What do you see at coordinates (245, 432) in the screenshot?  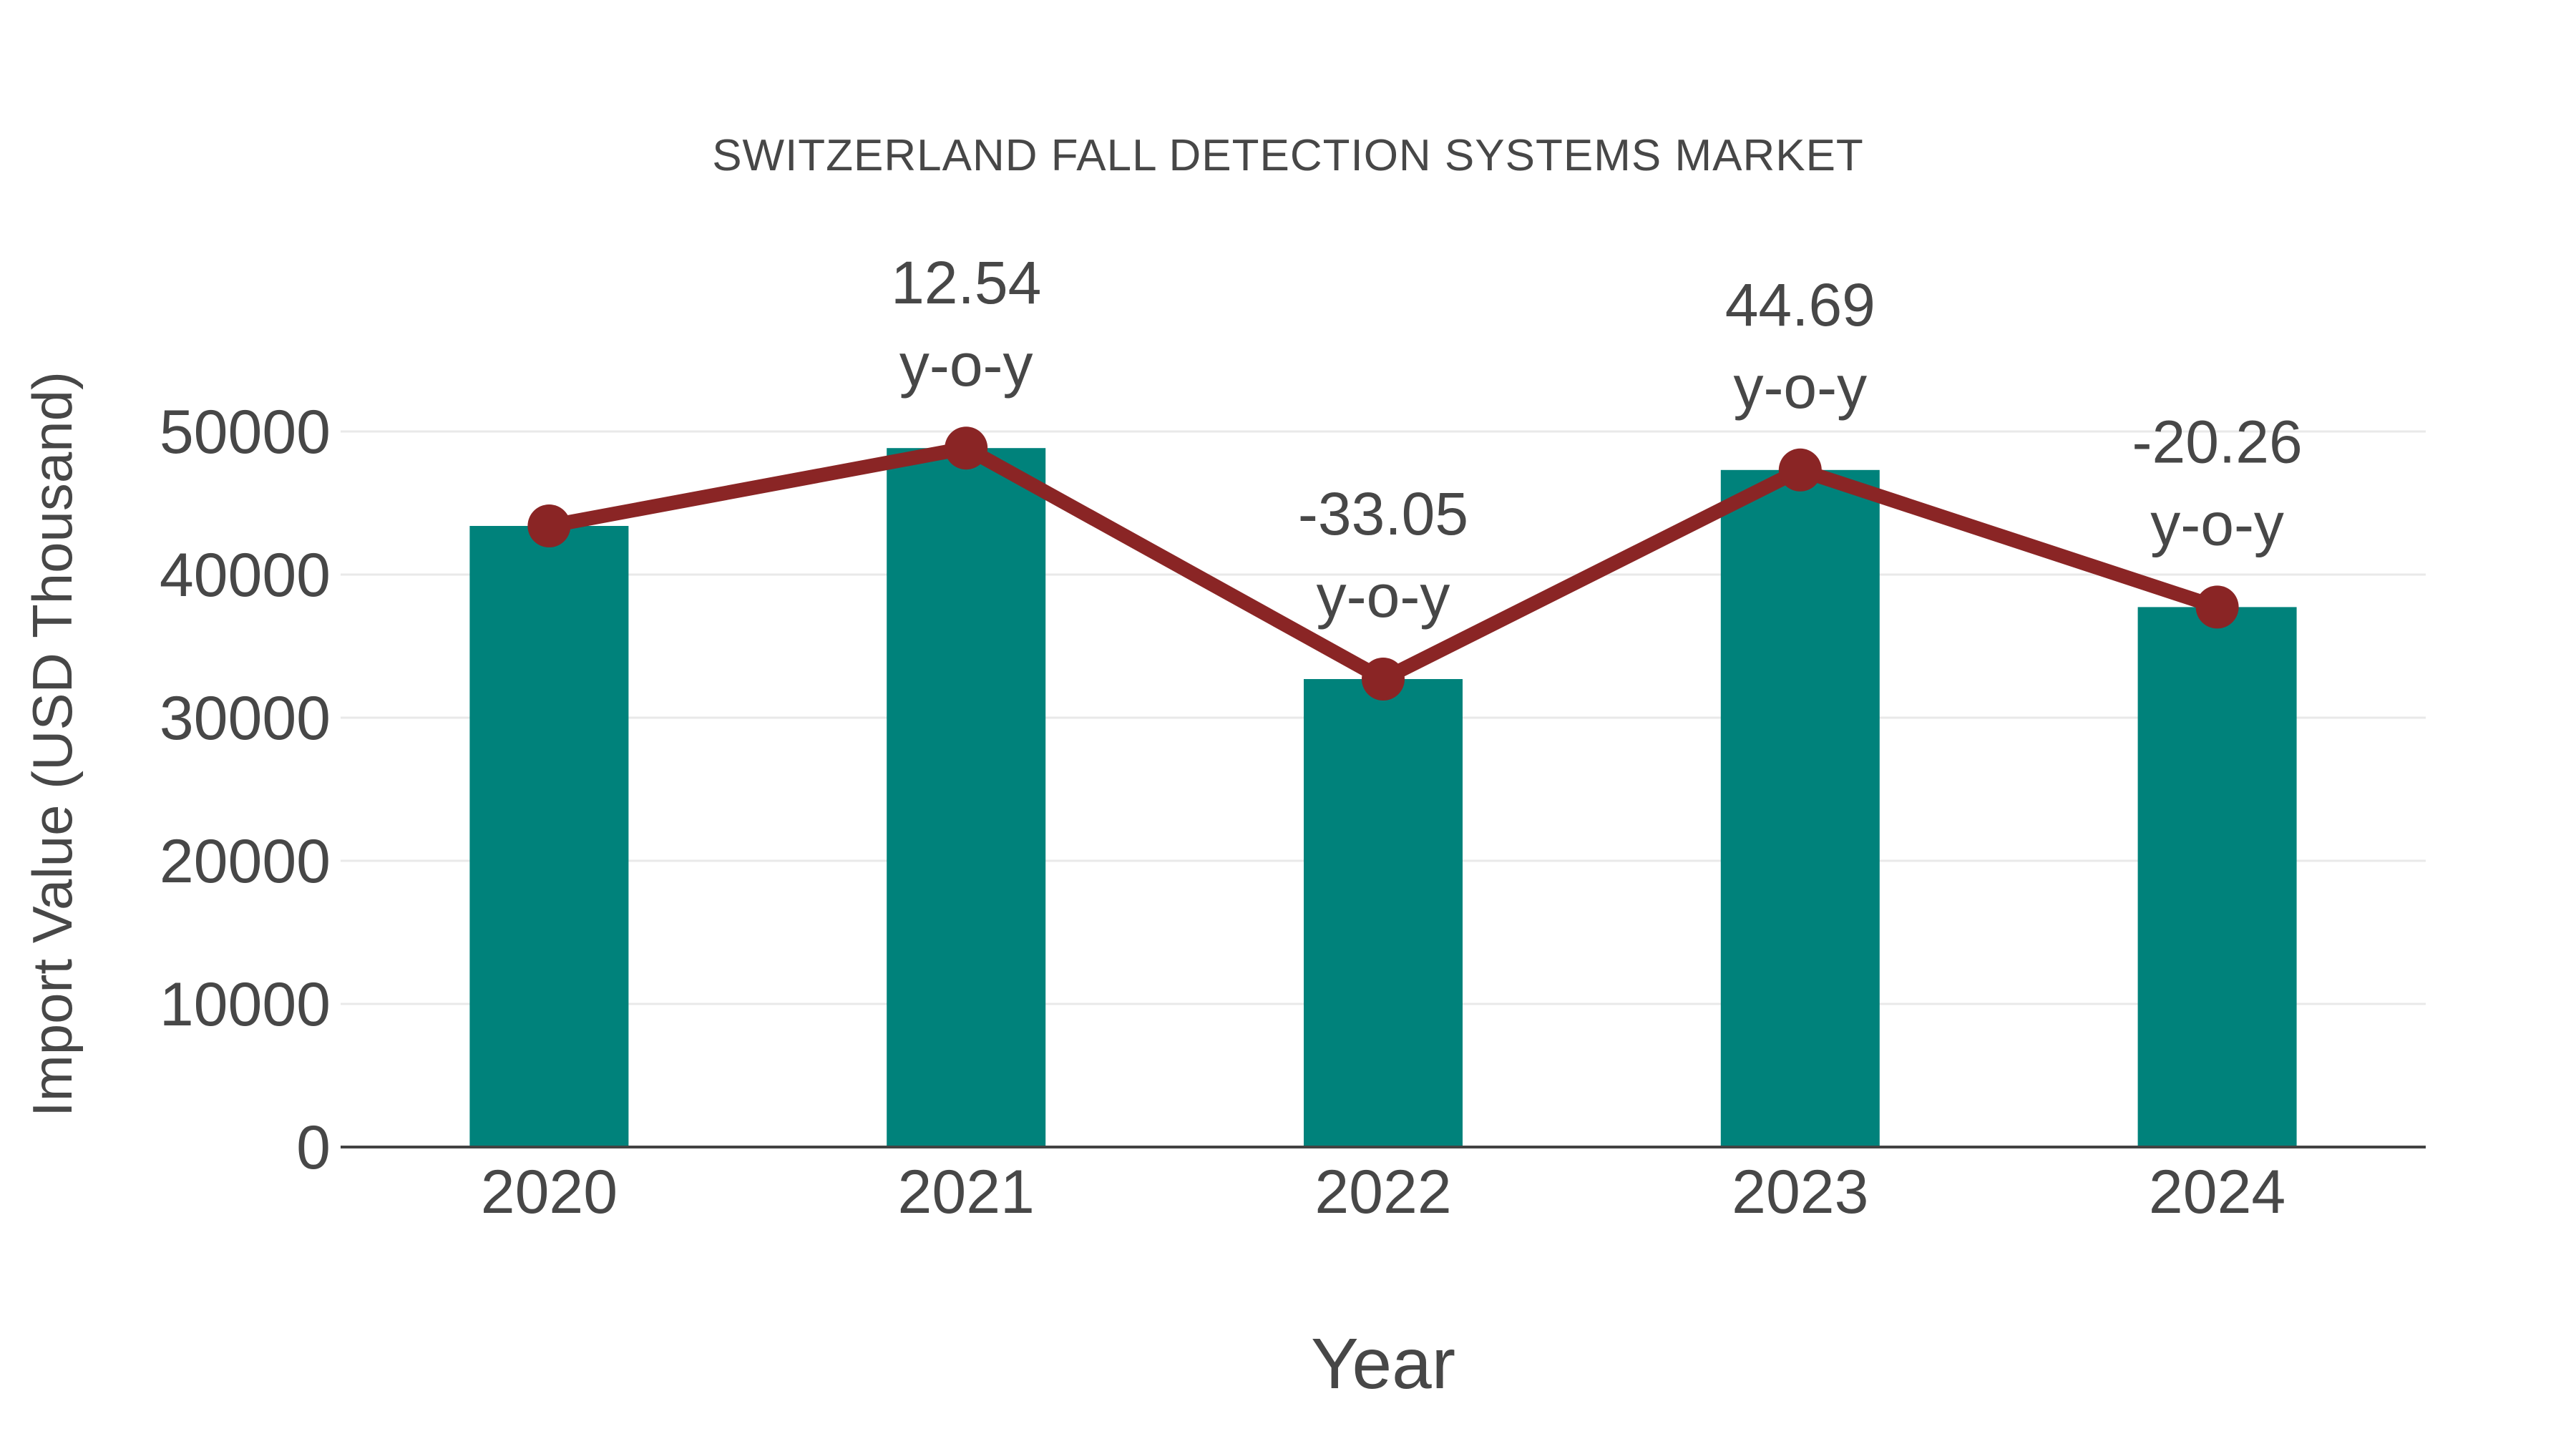 I see `y-tick-label: 50000` at bounding box center [245, 432].